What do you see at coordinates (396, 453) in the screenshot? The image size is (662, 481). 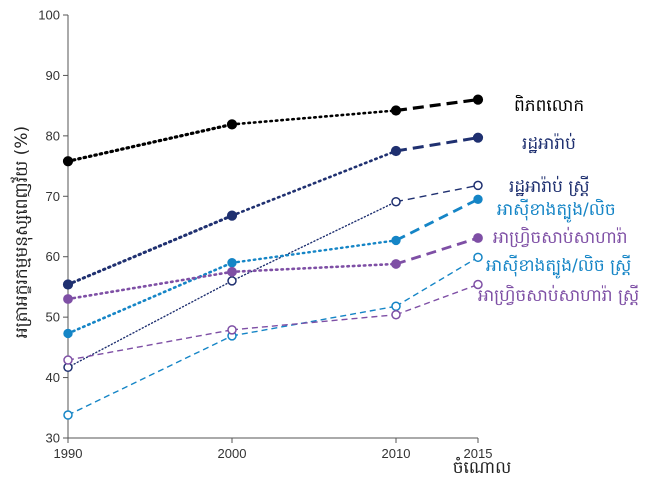 I see `x-tick-label: 2010` at bounding box center [396, 453].